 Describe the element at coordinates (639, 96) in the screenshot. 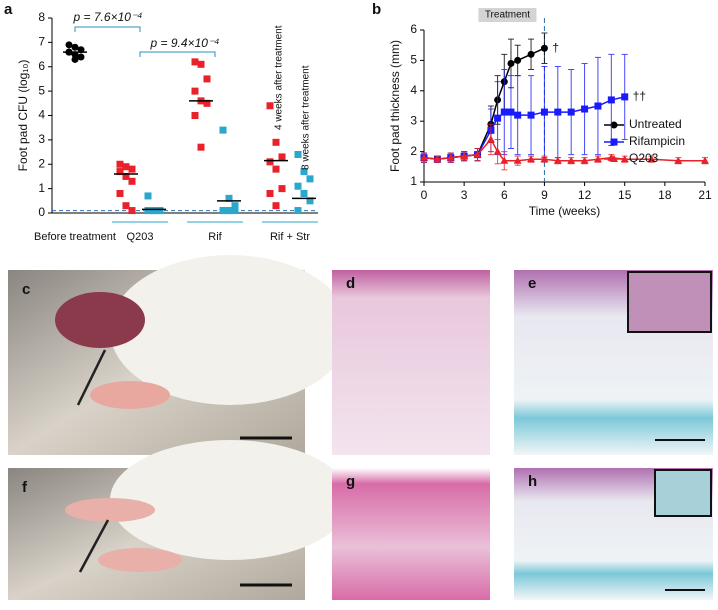

I see `end-note: ††` at that location.